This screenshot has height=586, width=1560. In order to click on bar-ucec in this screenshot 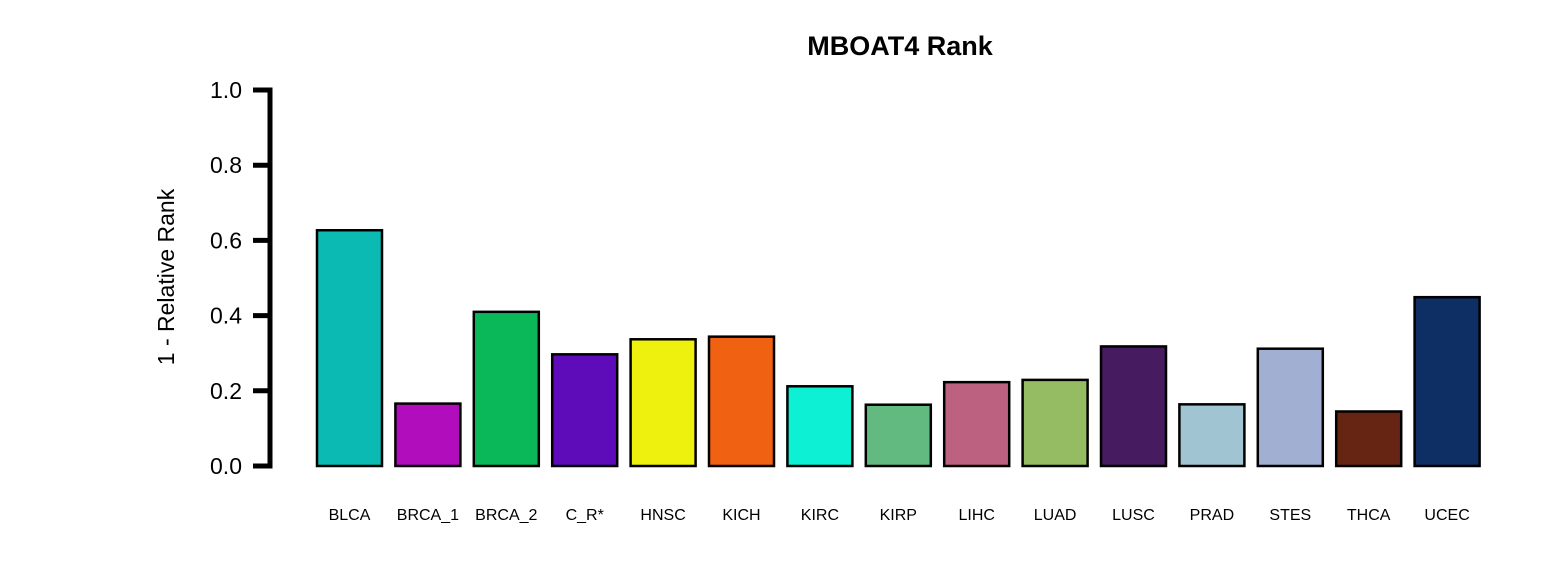, I will do `click(1447, 381)`.